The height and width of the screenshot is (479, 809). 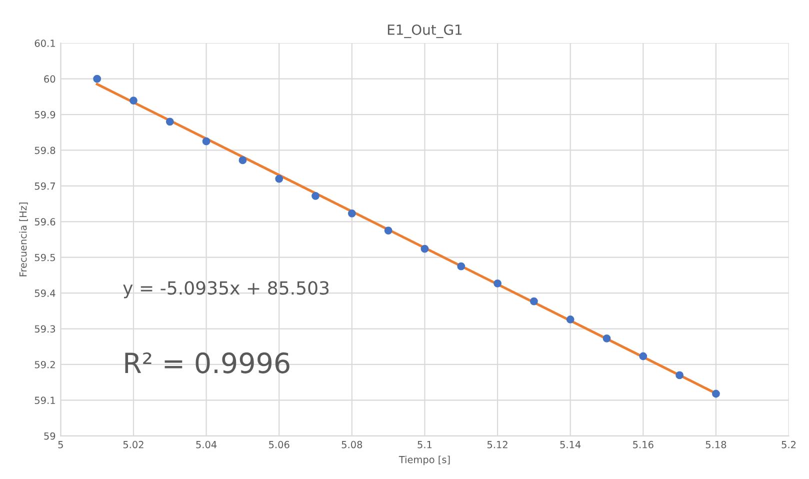 I want to click on x-axis-title: Tiempo [s], so click(x=424, y=461).